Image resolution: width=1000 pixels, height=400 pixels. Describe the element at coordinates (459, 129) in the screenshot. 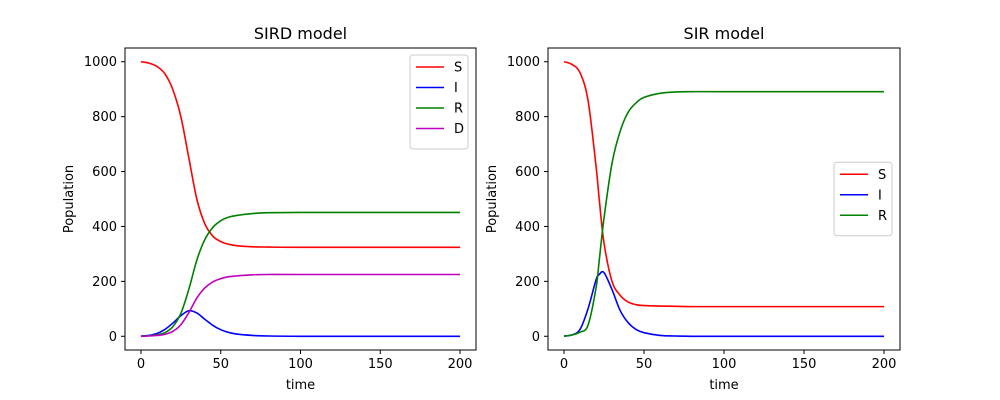

I see `legend-label: D` at that location.